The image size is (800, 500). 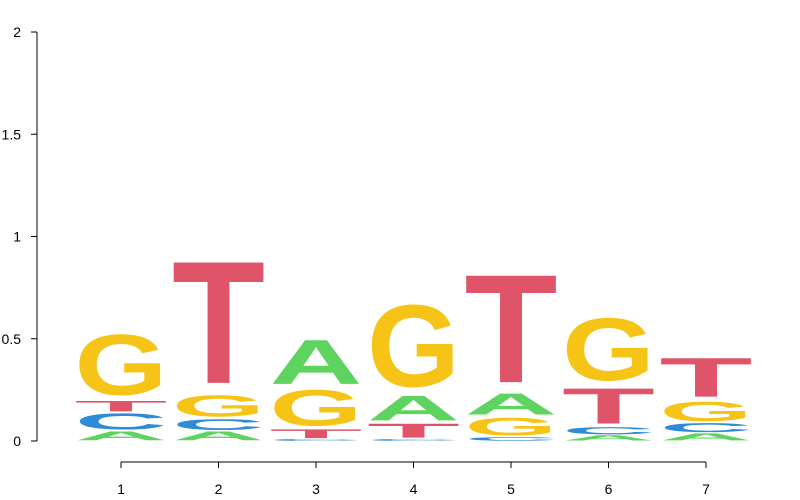 What do you see at coordinates (17, 237) in the screenshot?
I see `y-tick-label: 1` at bounding box center [17, 237].